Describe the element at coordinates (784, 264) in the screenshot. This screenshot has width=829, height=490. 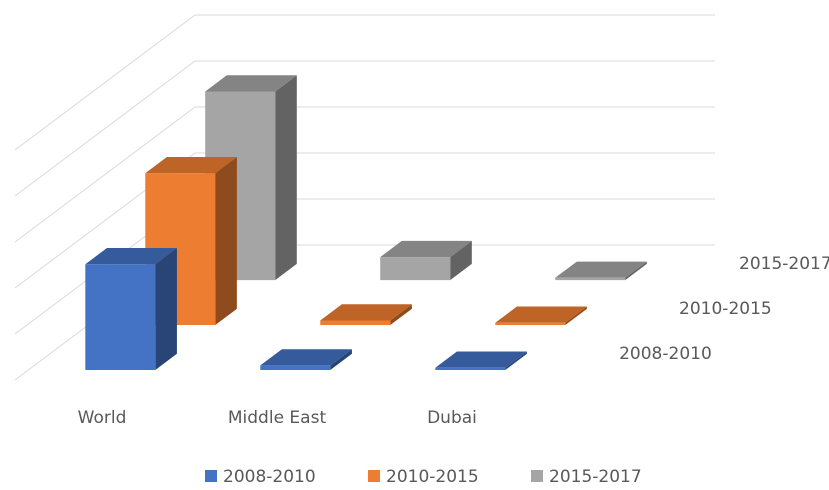
I see `depth-label: 2015-2017` at that location.